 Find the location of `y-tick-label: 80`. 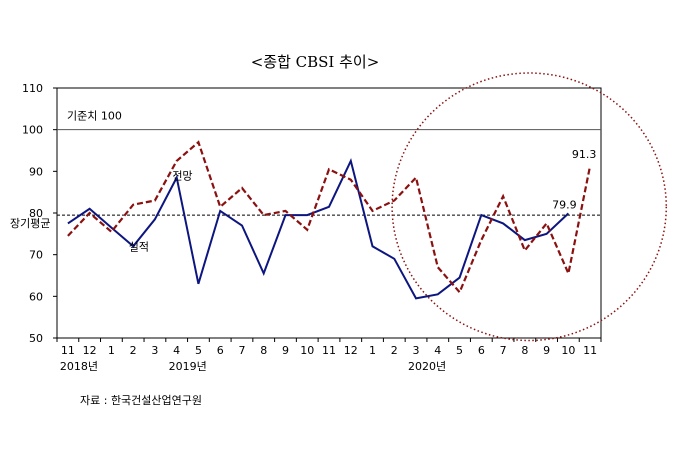

y-tick-label: 80 is located at coordinates (36, 213).